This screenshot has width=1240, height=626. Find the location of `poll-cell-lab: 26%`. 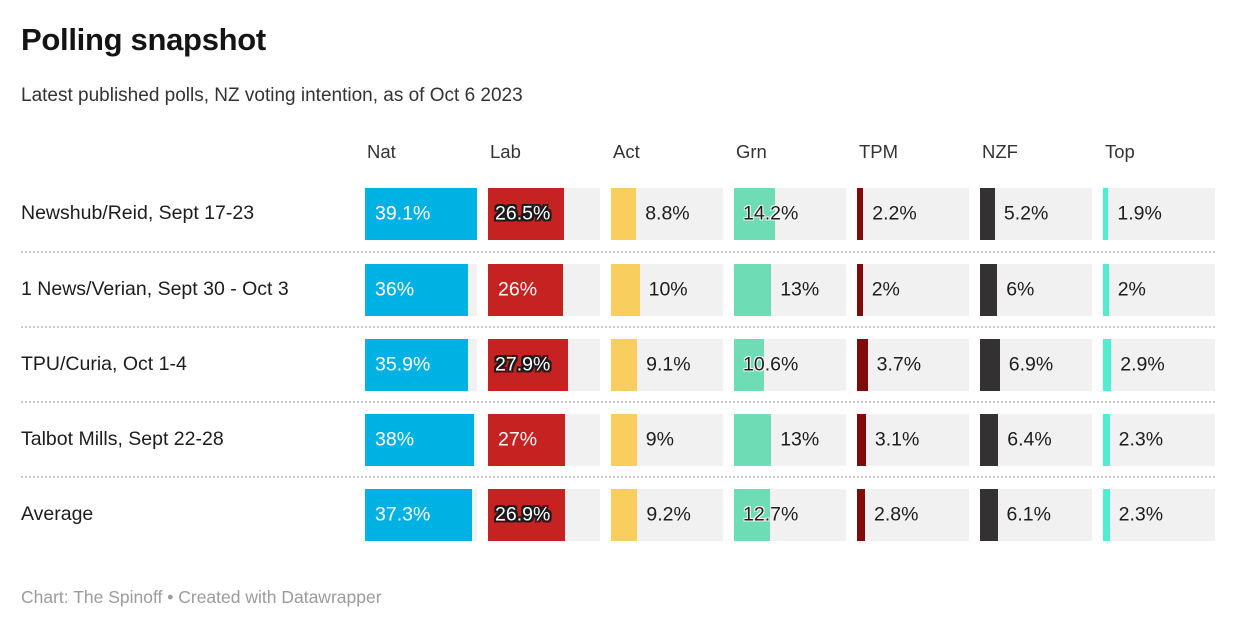

poll-cell-lab: 26% is located at coordinates (544, 289).